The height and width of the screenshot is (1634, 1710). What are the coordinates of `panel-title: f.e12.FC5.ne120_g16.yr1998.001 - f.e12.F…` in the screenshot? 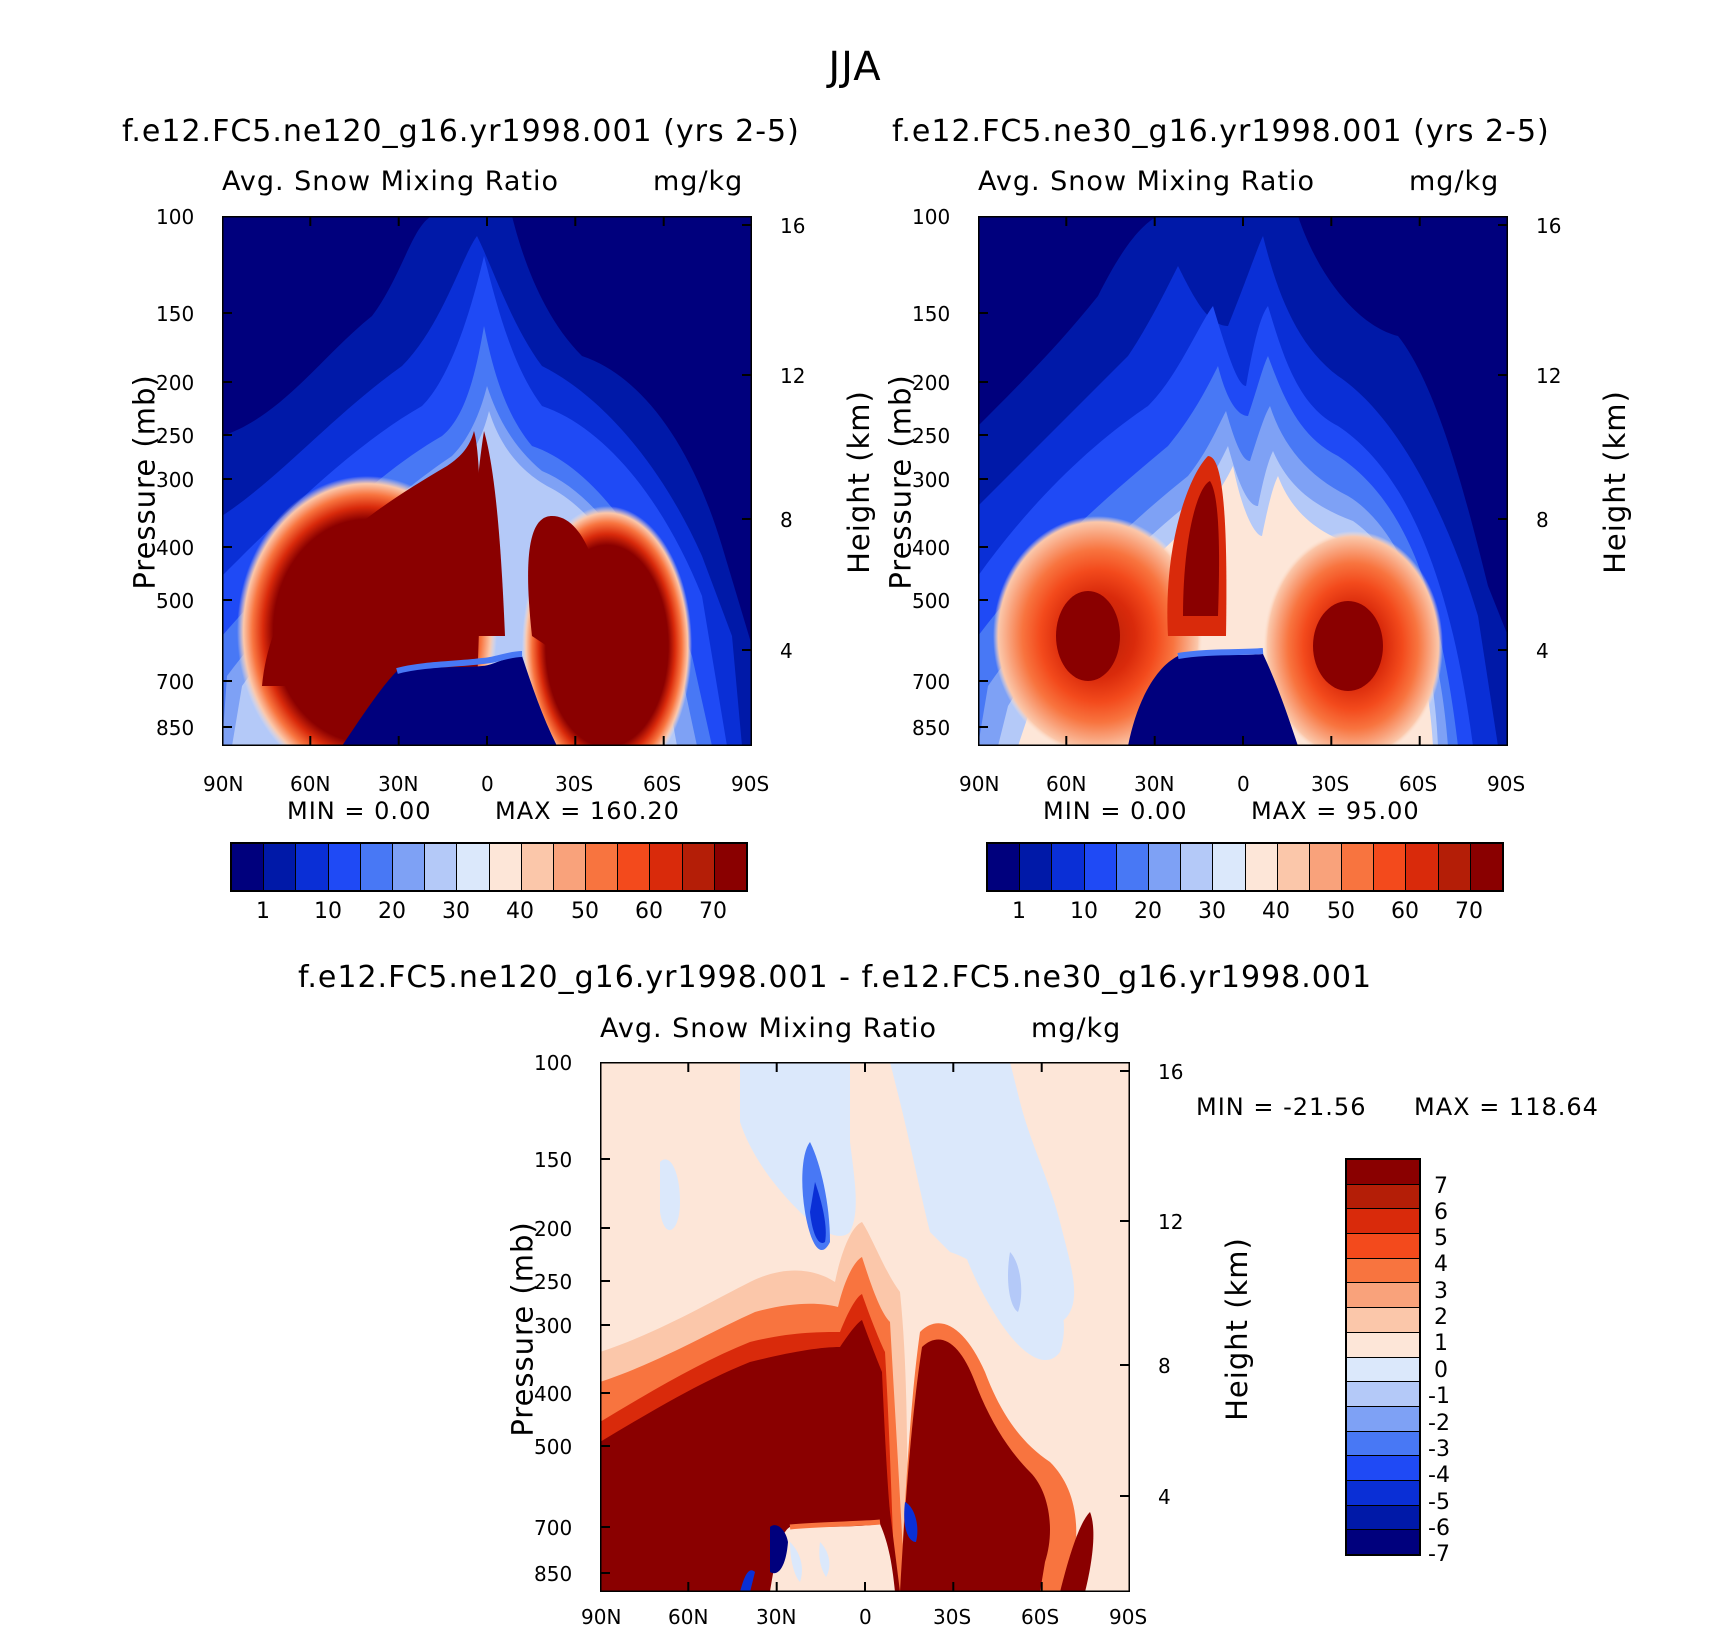 It's located at (835, 977).